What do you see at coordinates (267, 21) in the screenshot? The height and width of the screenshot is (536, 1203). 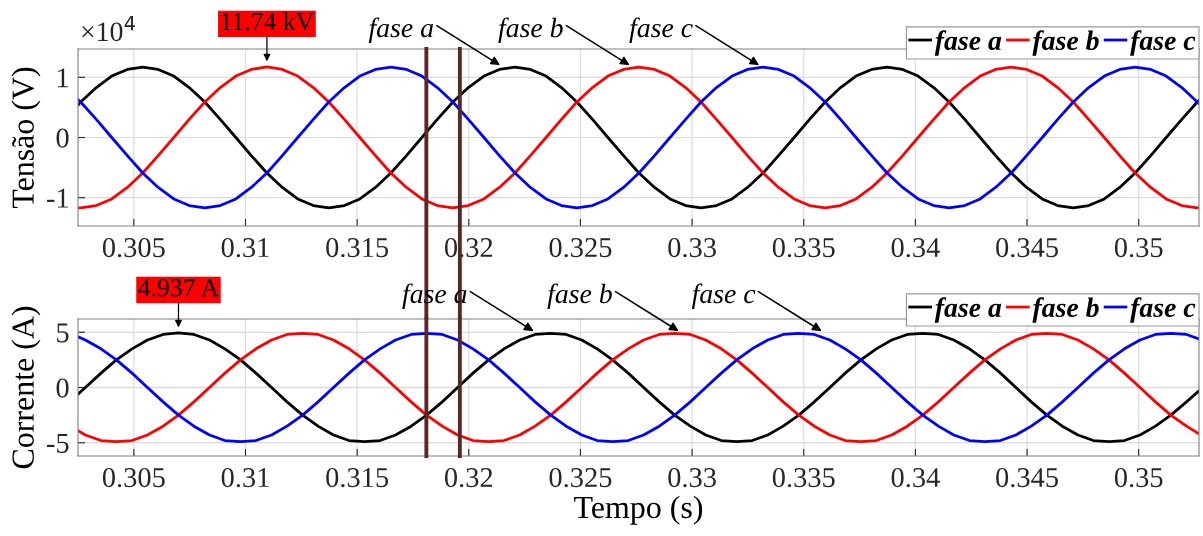 I see `annotation: 11.74 kV` at bounding box center [267, 21].